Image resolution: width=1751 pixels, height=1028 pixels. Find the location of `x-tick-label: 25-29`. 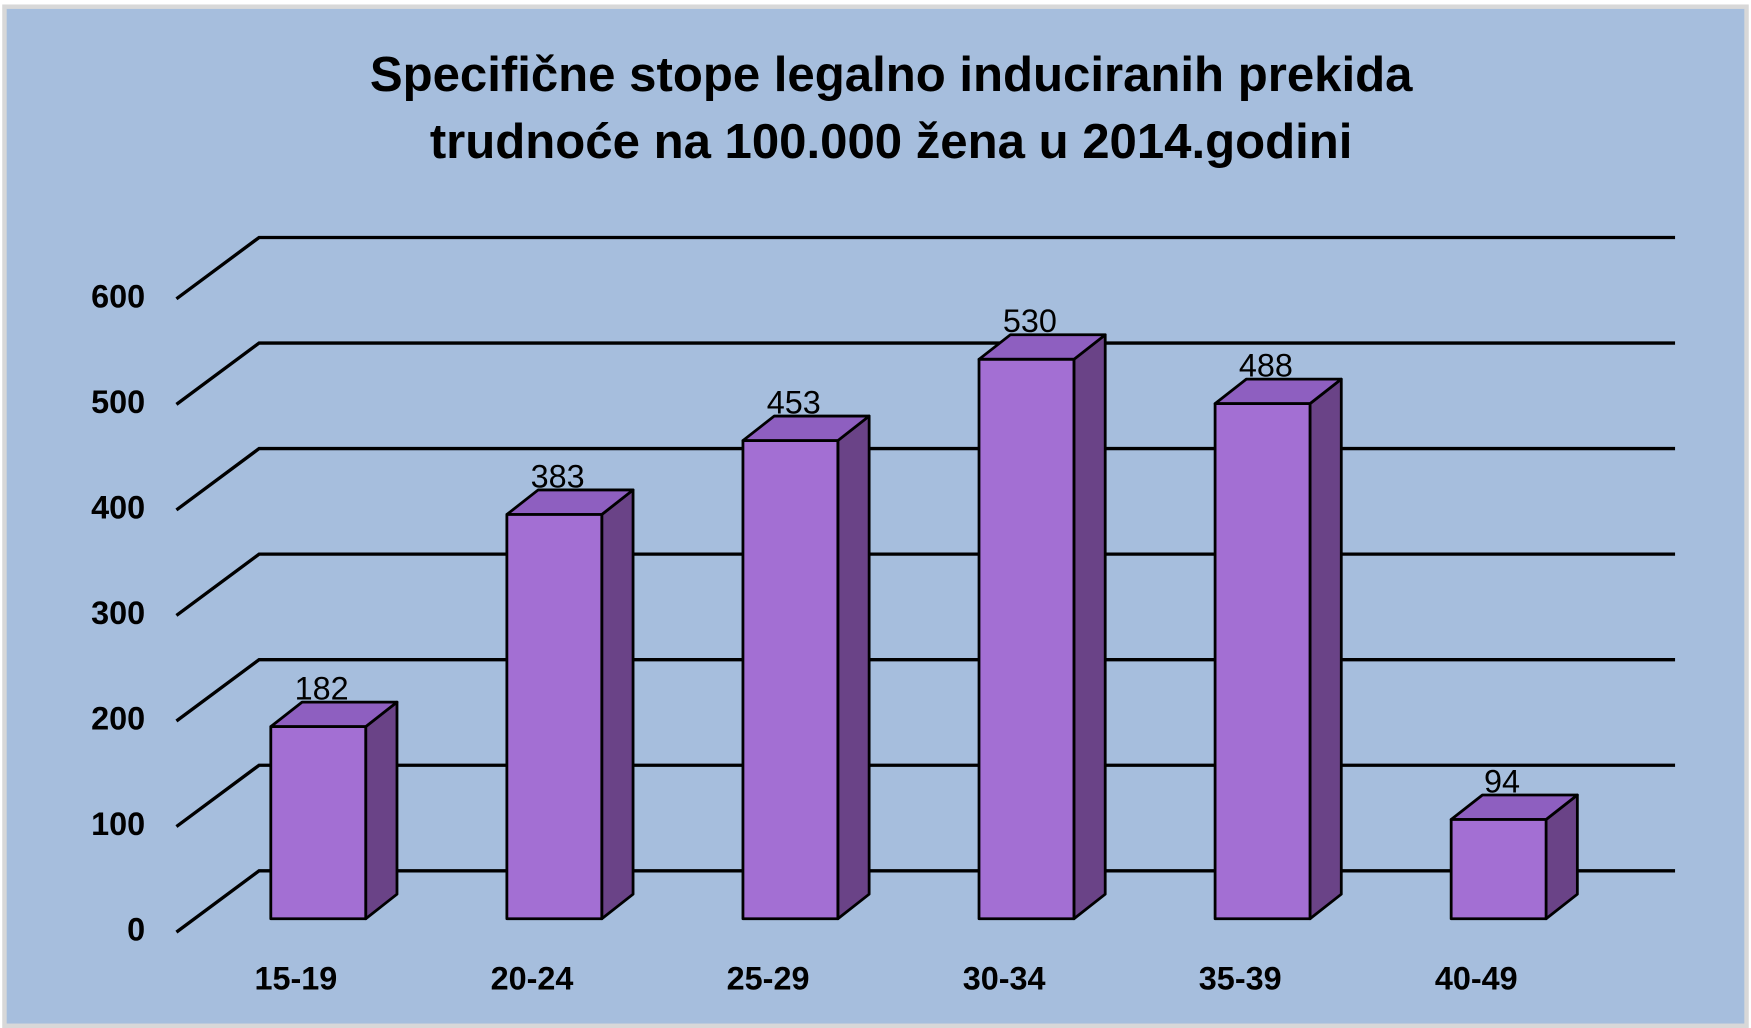

x-tick-label: 25-29 is located at coordinates (768, 979).